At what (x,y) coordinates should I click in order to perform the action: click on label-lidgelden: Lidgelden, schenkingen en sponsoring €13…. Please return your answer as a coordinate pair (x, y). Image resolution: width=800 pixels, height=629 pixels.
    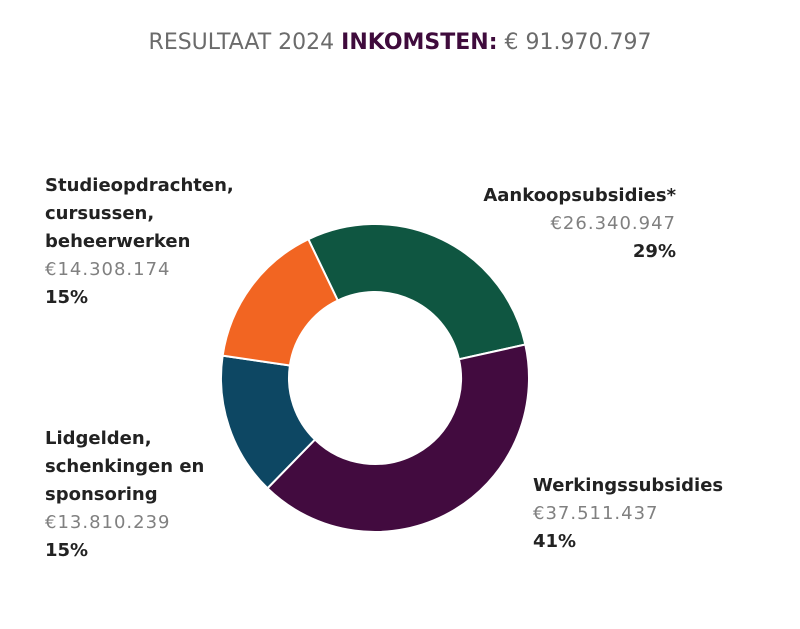
    Looking at the image, I should click on (124, 495).